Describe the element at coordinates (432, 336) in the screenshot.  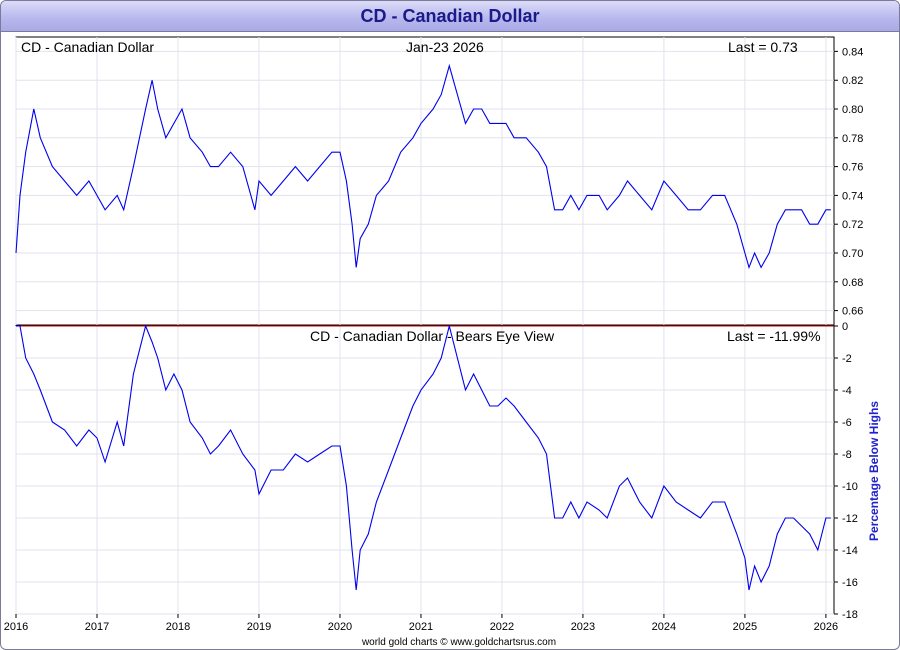
I see `bears-chart-title: CD - Canadian Dollar - Bears Eye View` at that location.